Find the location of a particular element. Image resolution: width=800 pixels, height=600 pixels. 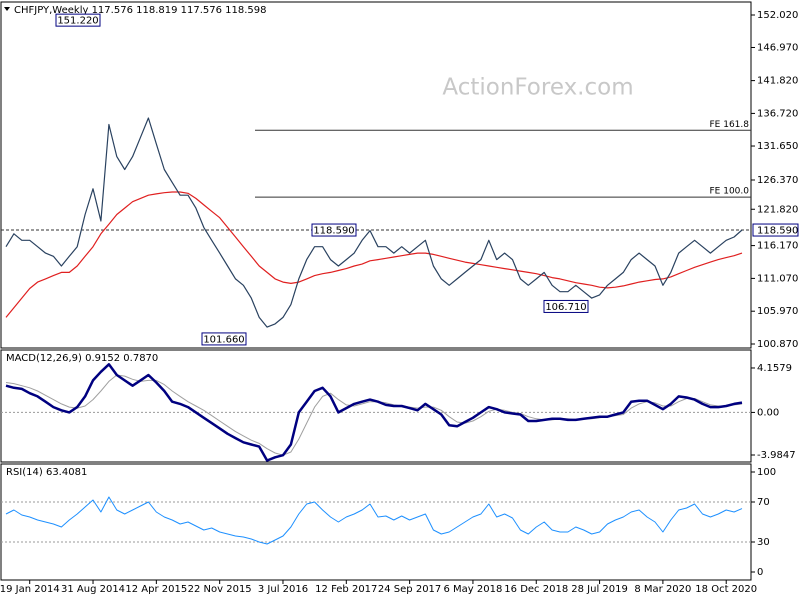

y-tick-label: 131.650 is located at coordinates (777, 146).